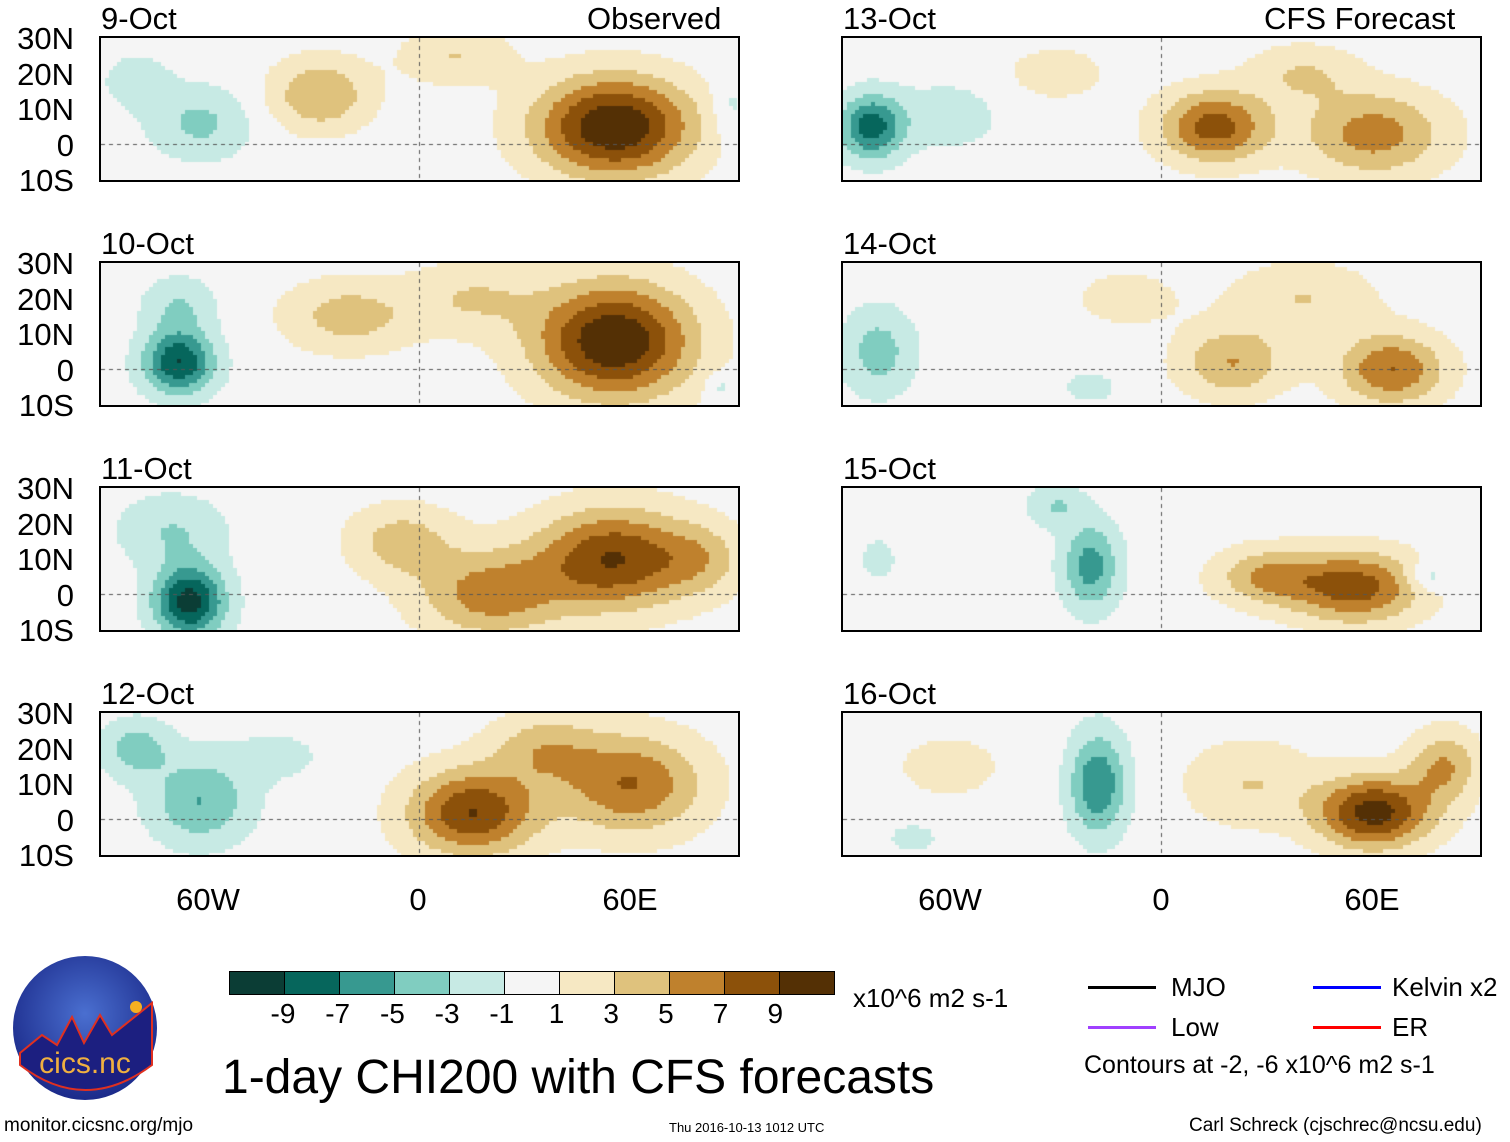 This screenshot has width=1510, height=1142. I want to click on panel-date: 11-Oct, so click(146, 468).